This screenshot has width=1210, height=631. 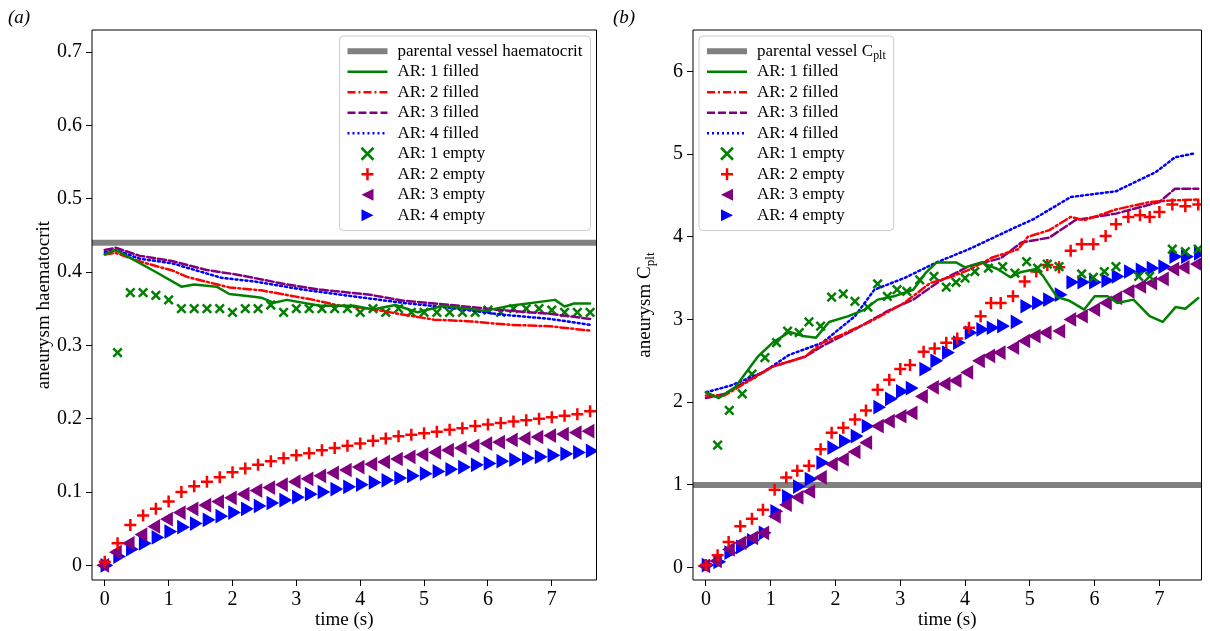 I want to click on y-tick-label: 2, so click(x=678, y=400).